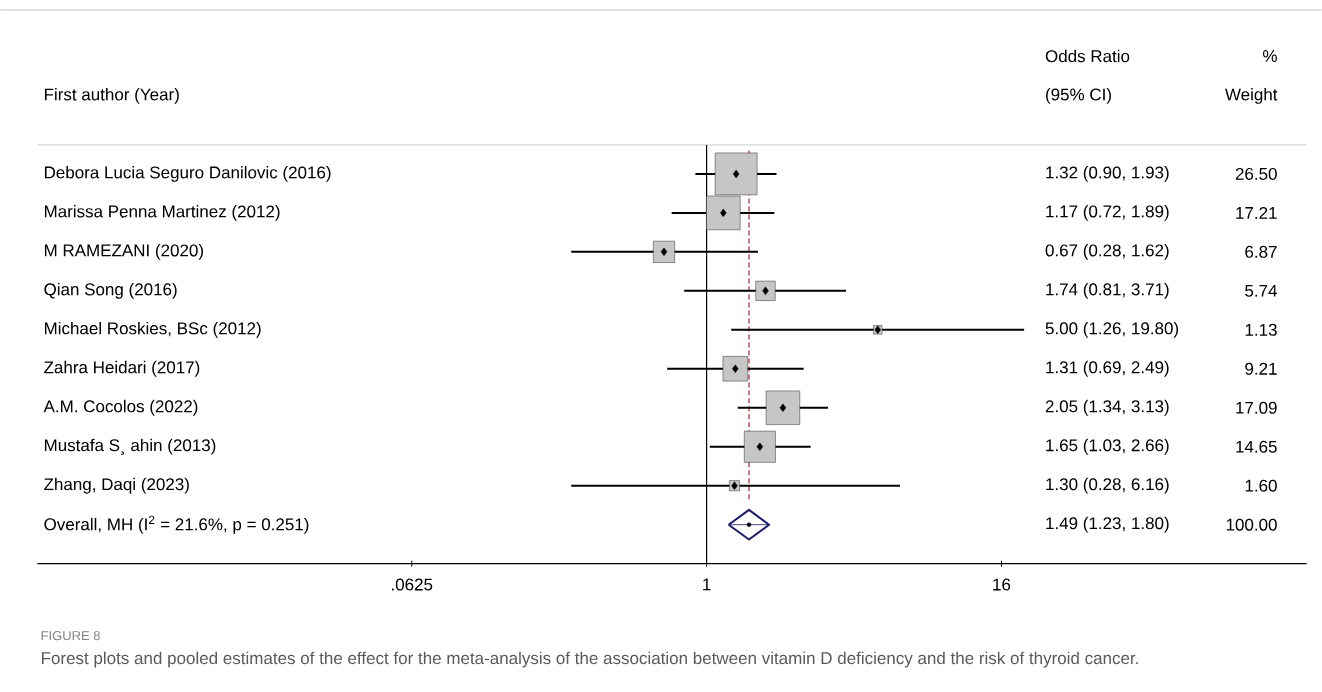  What do you see at coordinates (110, 291) in the screenshot?
I see `y-tick-label: Qian Song (2016)` at bounding box center [110, 291].